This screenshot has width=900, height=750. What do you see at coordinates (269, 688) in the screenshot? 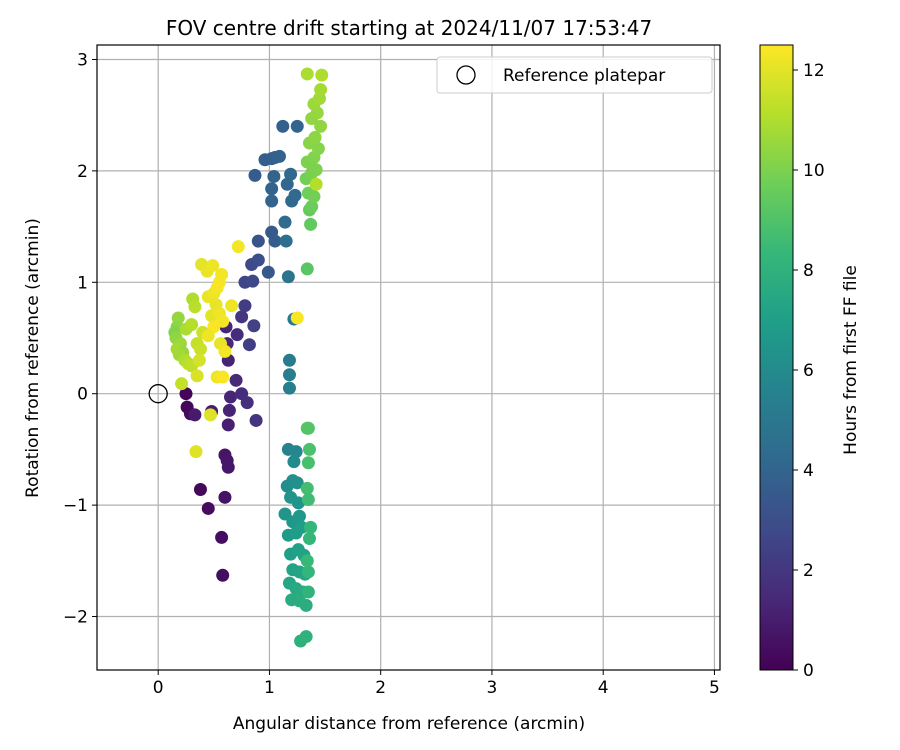
I see `x-tick-label: 1` at bounding box center [269, 688].